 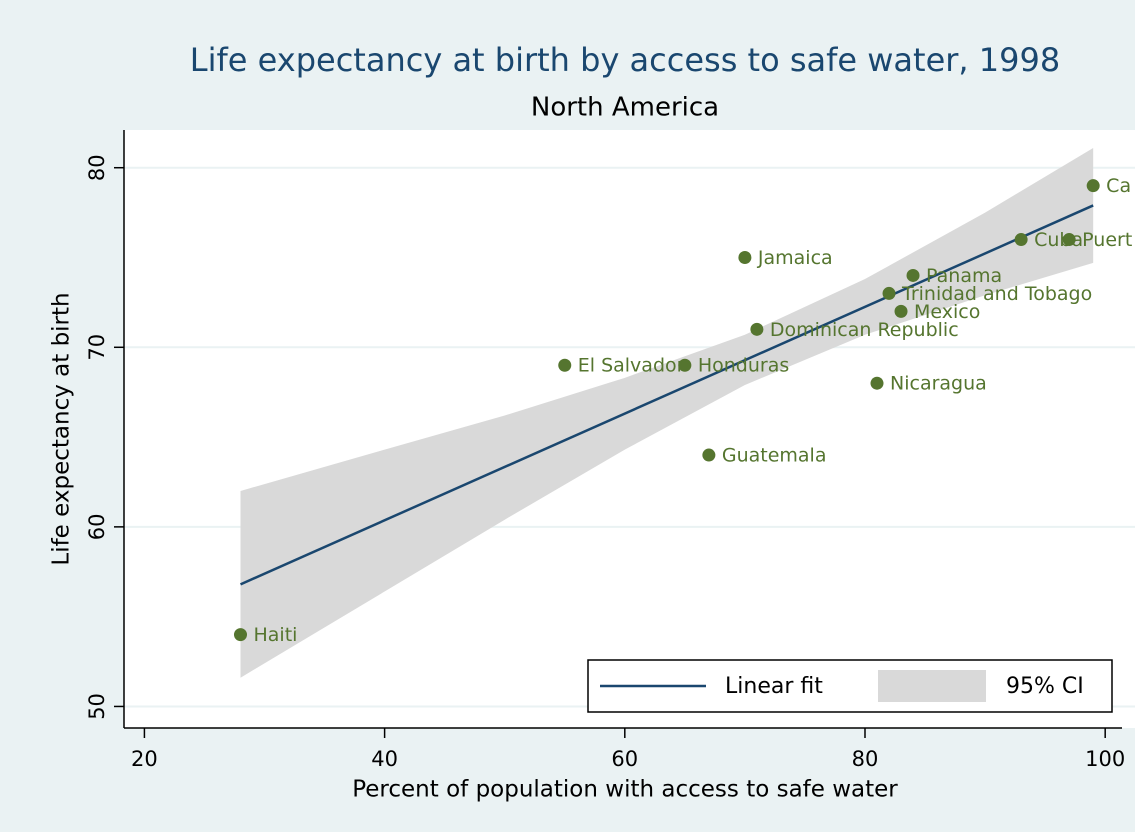 What do you see at coordinates (774, 686) in the screenshot?
I see `legend-label: Linear fit` at bounding box center [774, 686].